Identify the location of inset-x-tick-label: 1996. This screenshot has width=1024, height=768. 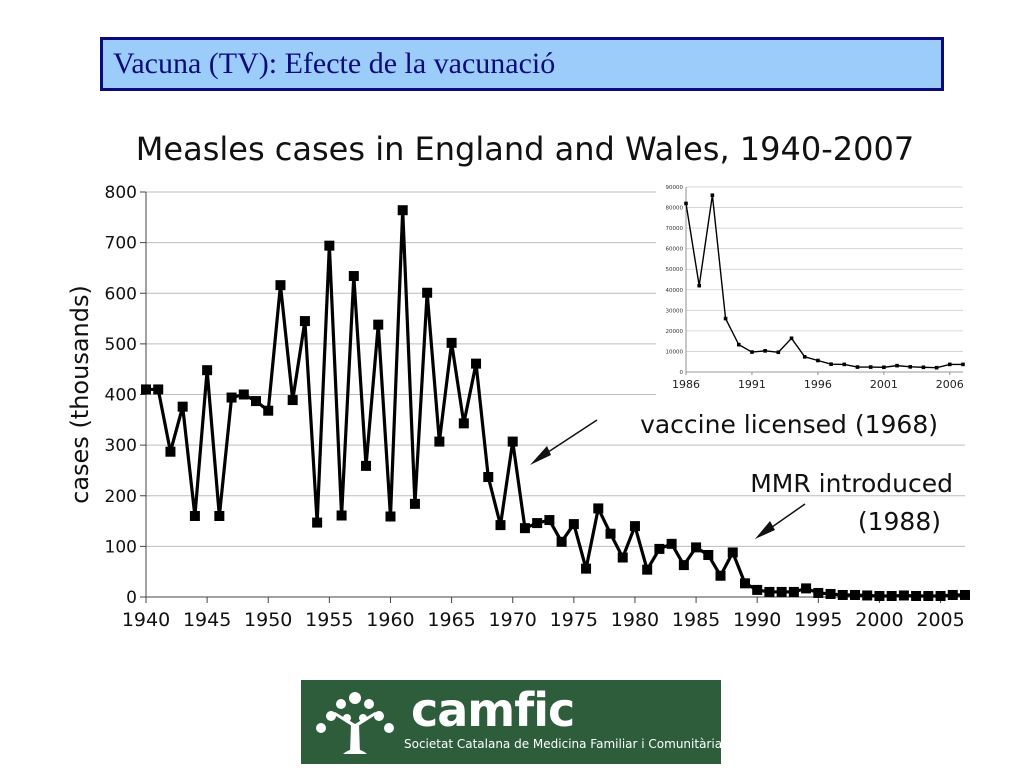
(818, 384).